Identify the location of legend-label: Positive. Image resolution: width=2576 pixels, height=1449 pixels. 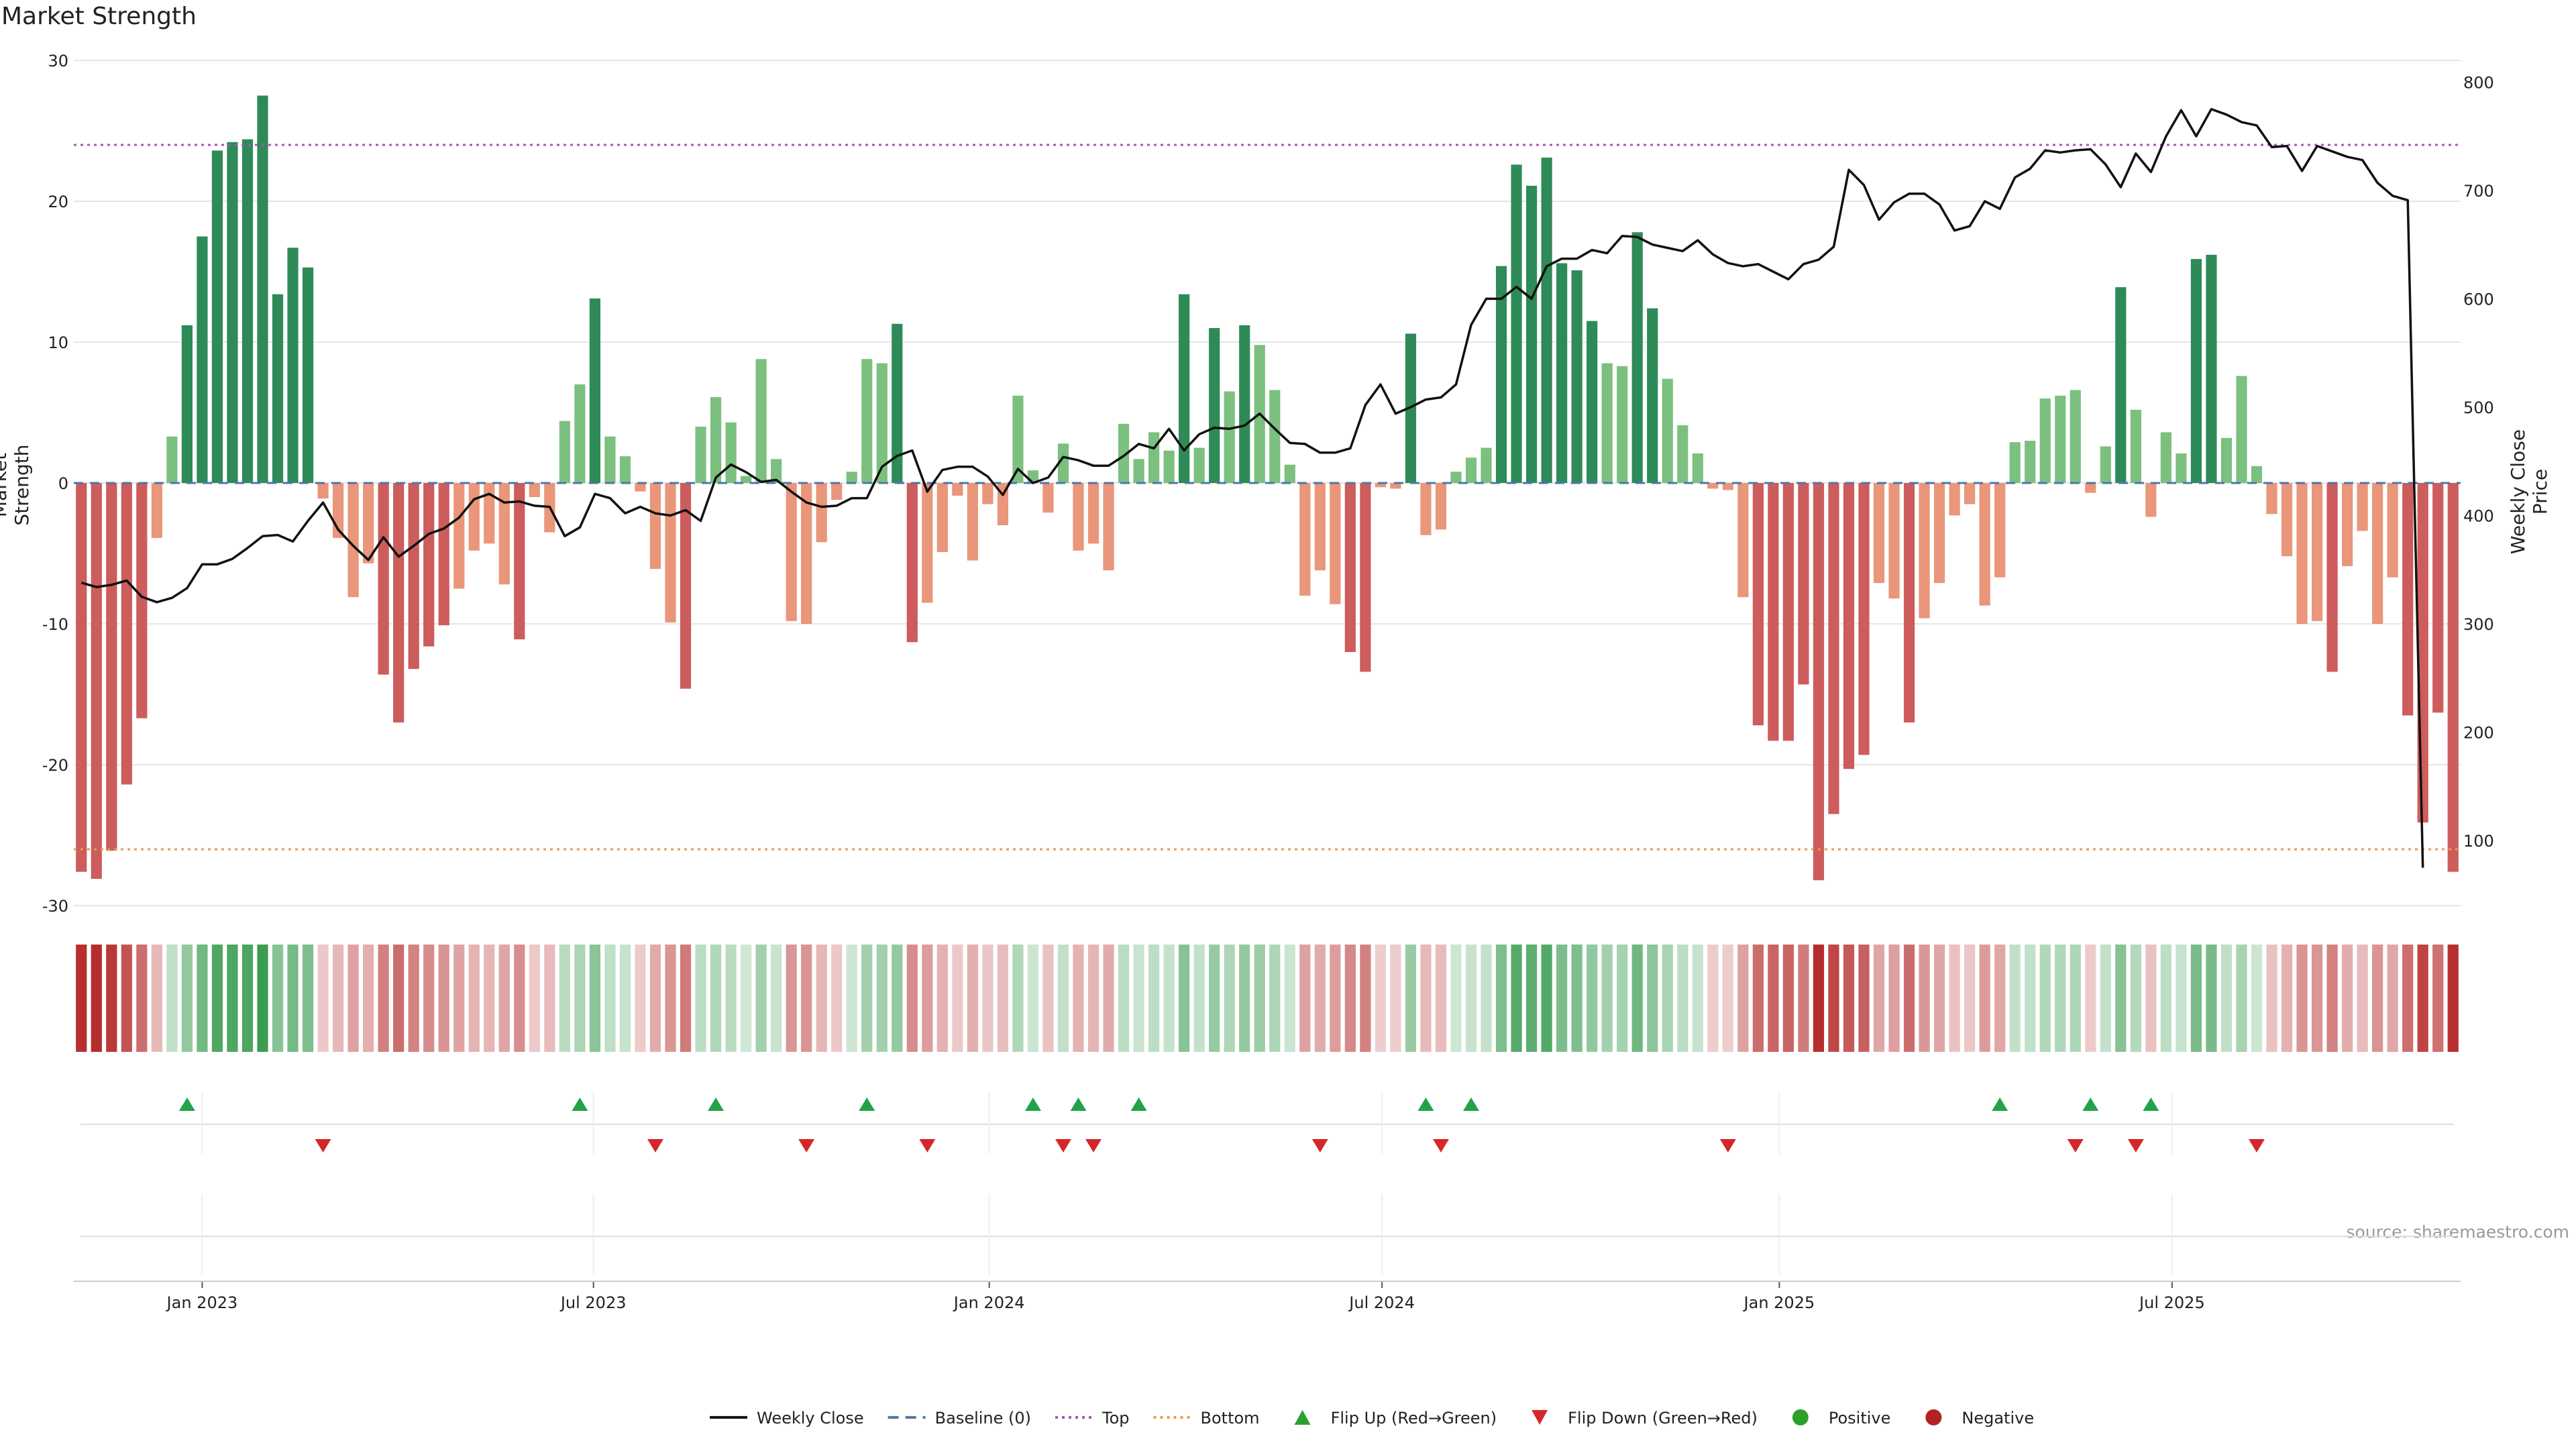
(1860, 1418).